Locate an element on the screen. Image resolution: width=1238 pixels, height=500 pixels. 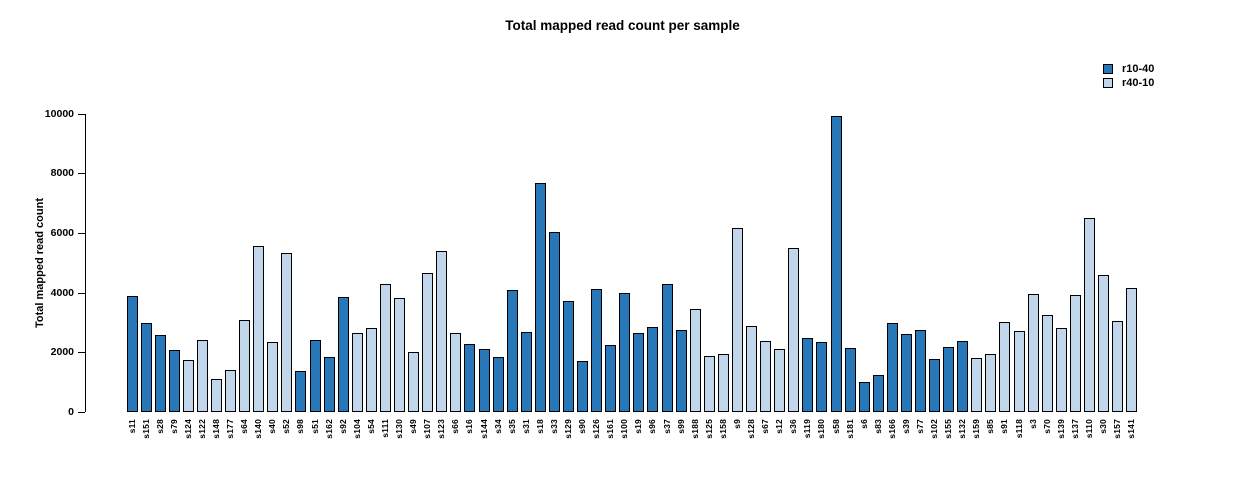
bar-s30 is located at coordinates (1104, 343).